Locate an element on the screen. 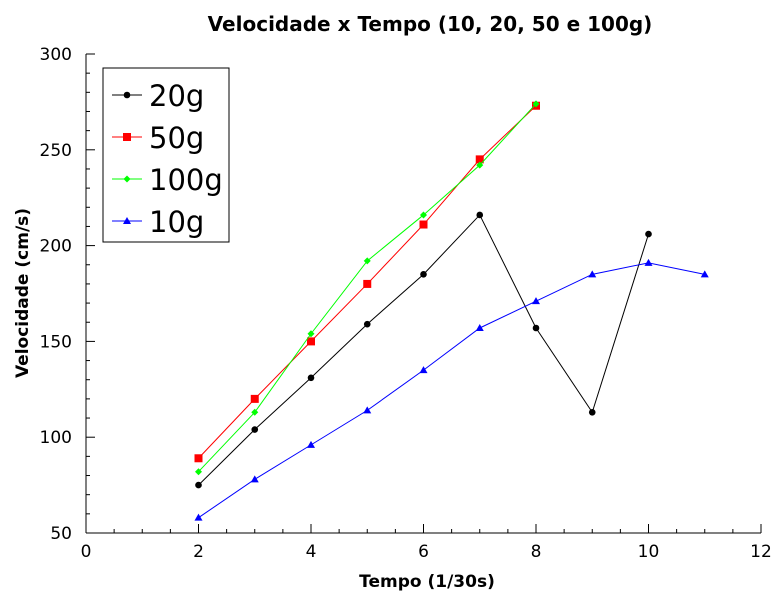  legend: 20g 50g 100g 10g is located at coordinates (166, 155).